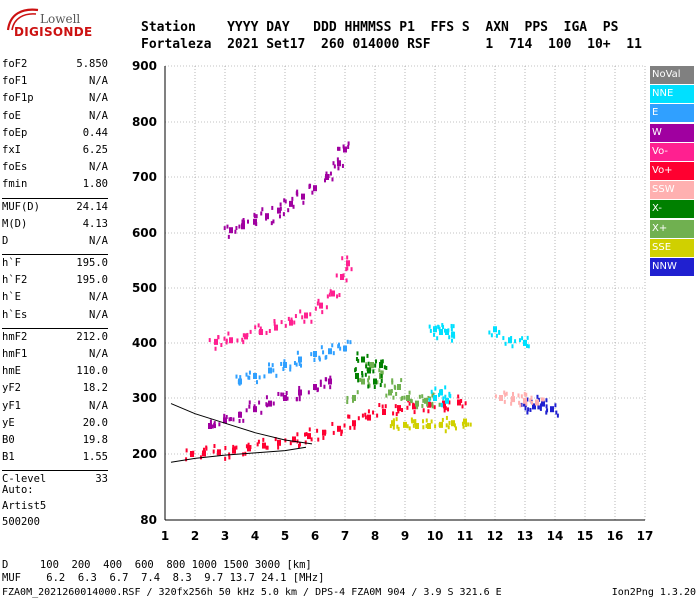 Image resolution: width=700 pixels, height=600 pixels. Describe the element at coordinates (92, 263) in the screenshot. I see `parameter-value: 195.0` at that location.